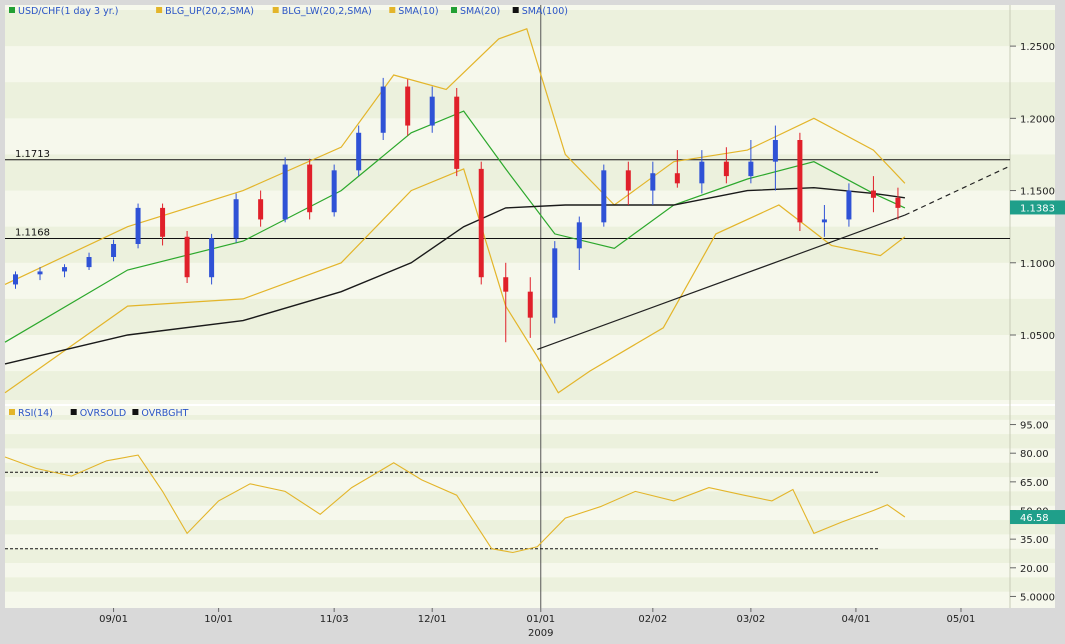 The height and width of the screenshot is (644, 1065). Describe the element at coordinates (652, 619) in the screenshot. I see `x-tick-label: 02/02` at that location.